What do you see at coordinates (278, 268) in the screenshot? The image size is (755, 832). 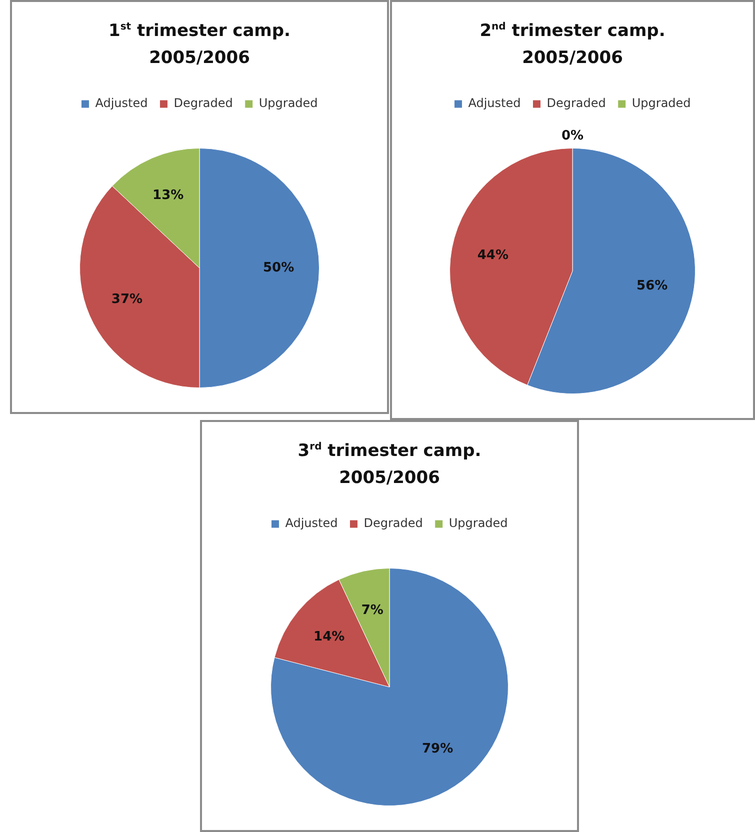 I see `data-label: 50%` at bounding box center [278, 268].